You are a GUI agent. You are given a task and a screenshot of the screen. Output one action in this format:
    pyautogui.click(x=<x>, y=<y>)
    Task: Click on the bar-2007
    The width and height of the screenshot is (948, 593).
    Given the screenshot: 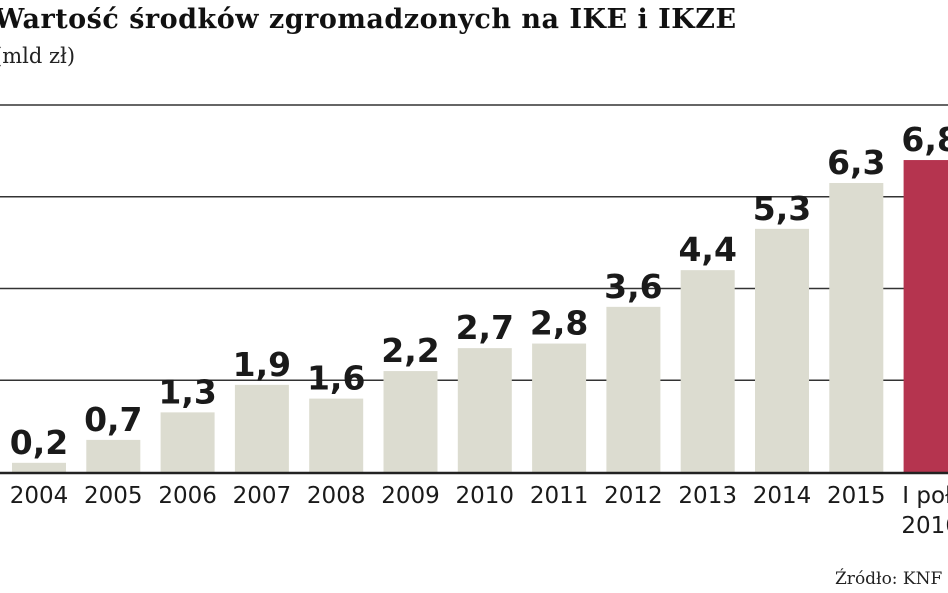 What is the action you would take?
    pyautogui.click(x=261, y=428)
    